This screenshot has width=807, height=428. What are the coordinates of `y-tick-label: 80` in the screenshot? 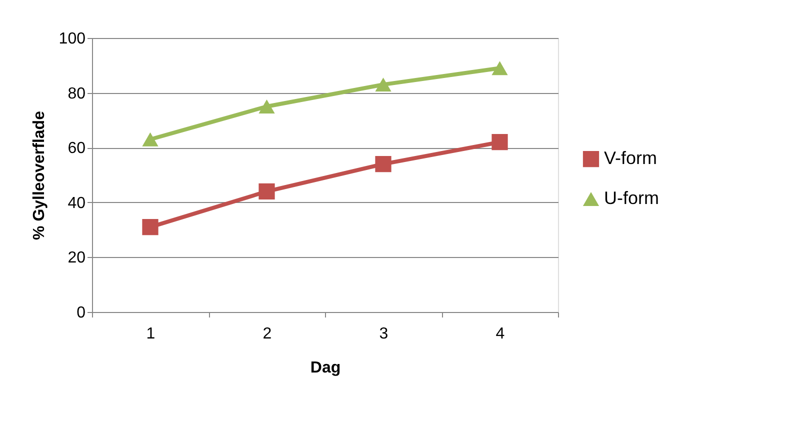 It's located at (77, 93).